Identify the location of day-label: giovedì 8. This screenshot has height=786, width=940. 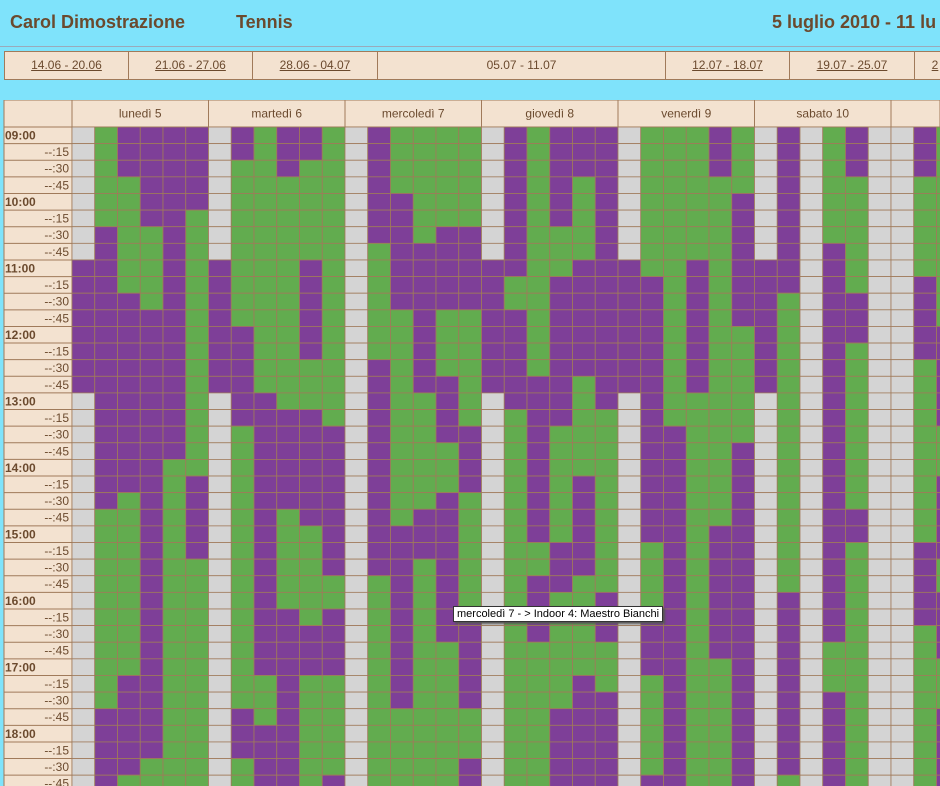
(549, 114).